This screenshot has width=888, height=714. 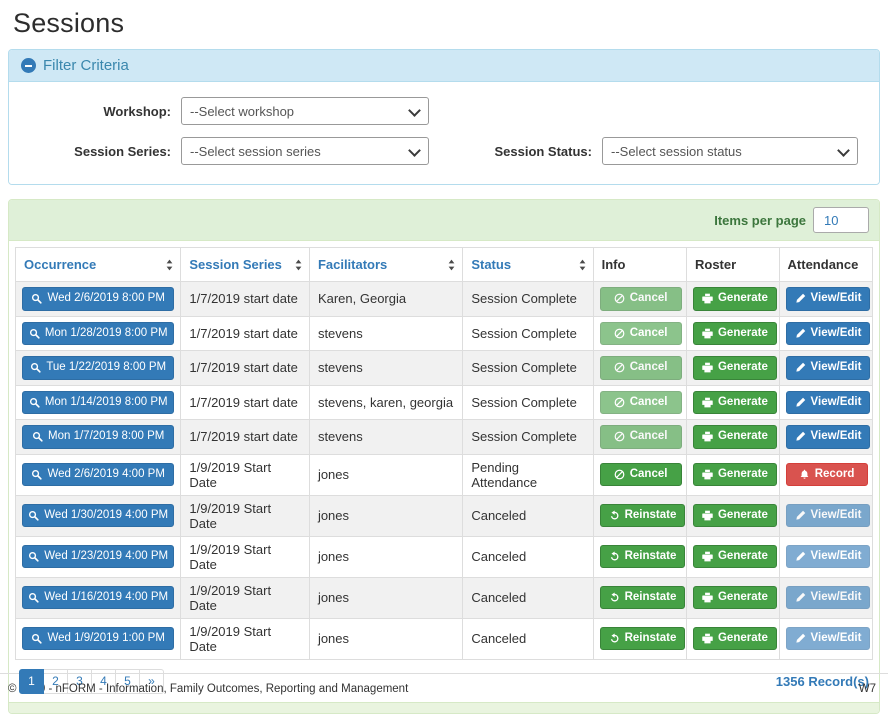 I want to click on pagination-page-3: 3, so click(x=79, y=681).